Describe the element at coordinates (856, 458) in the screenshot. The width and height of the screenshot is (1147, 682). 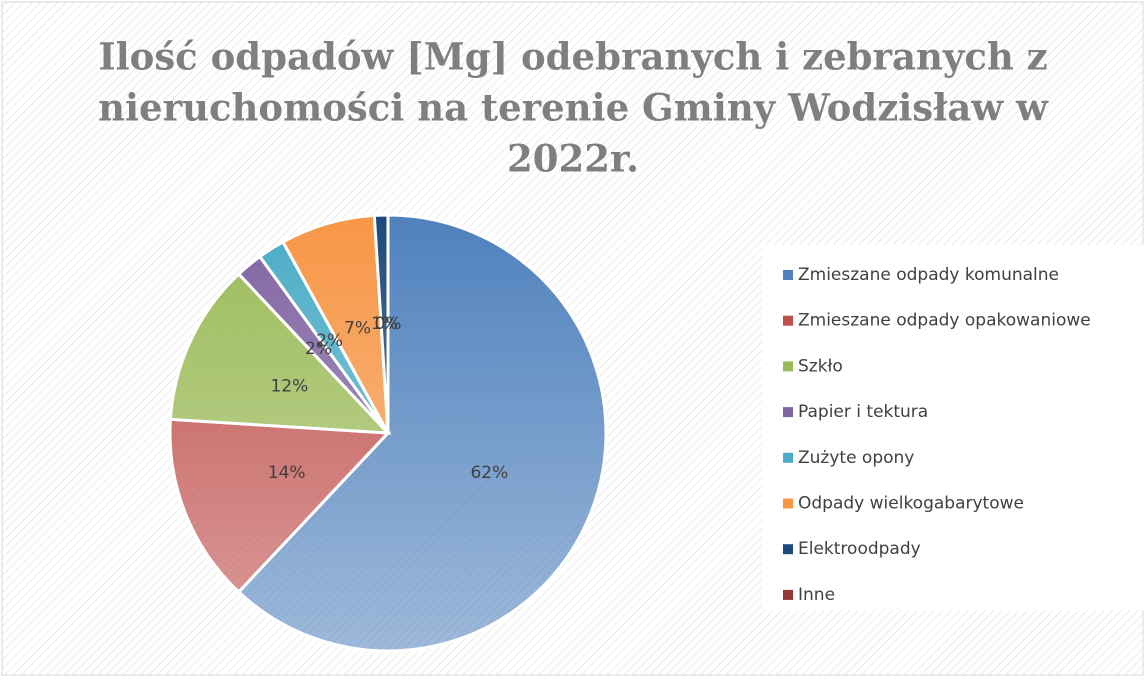
I see `legend-label: Zużyte opony` at that location.